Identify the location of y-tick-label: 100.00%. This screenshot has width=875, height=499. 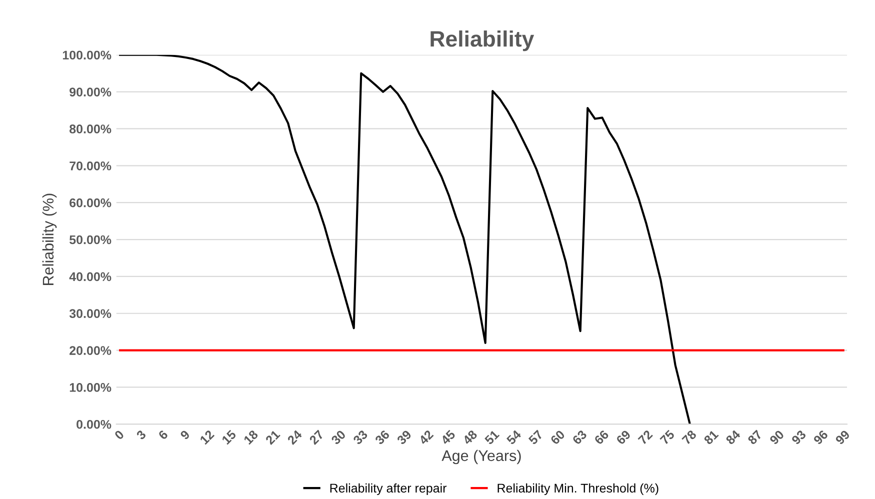
(87, 55).